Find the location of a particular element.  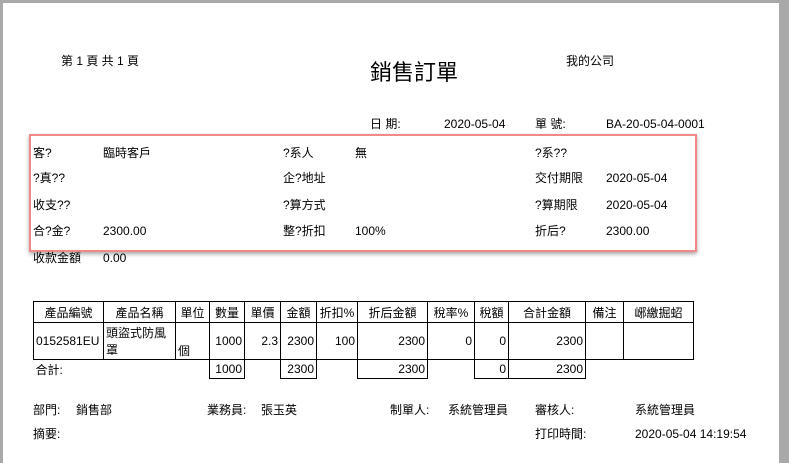

column-header: 合計金額 is located at coordinates (547, 312).